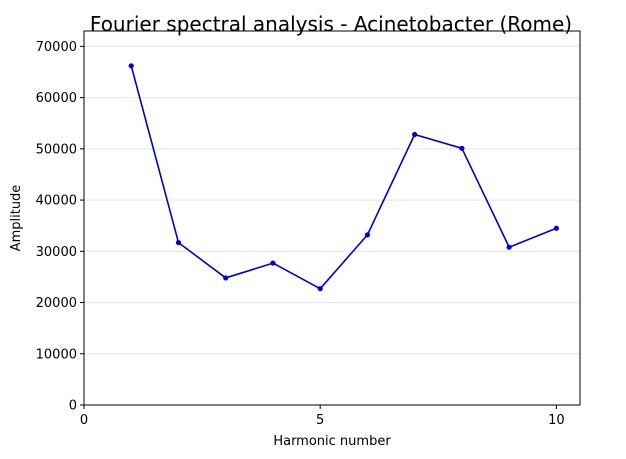 The image size is (626, 459). Describe the element at coordinates (60, 227) in the screenshot. I see `y-axis: 0 10000 20000 30000 40000 50000 60000 70000` at that location.